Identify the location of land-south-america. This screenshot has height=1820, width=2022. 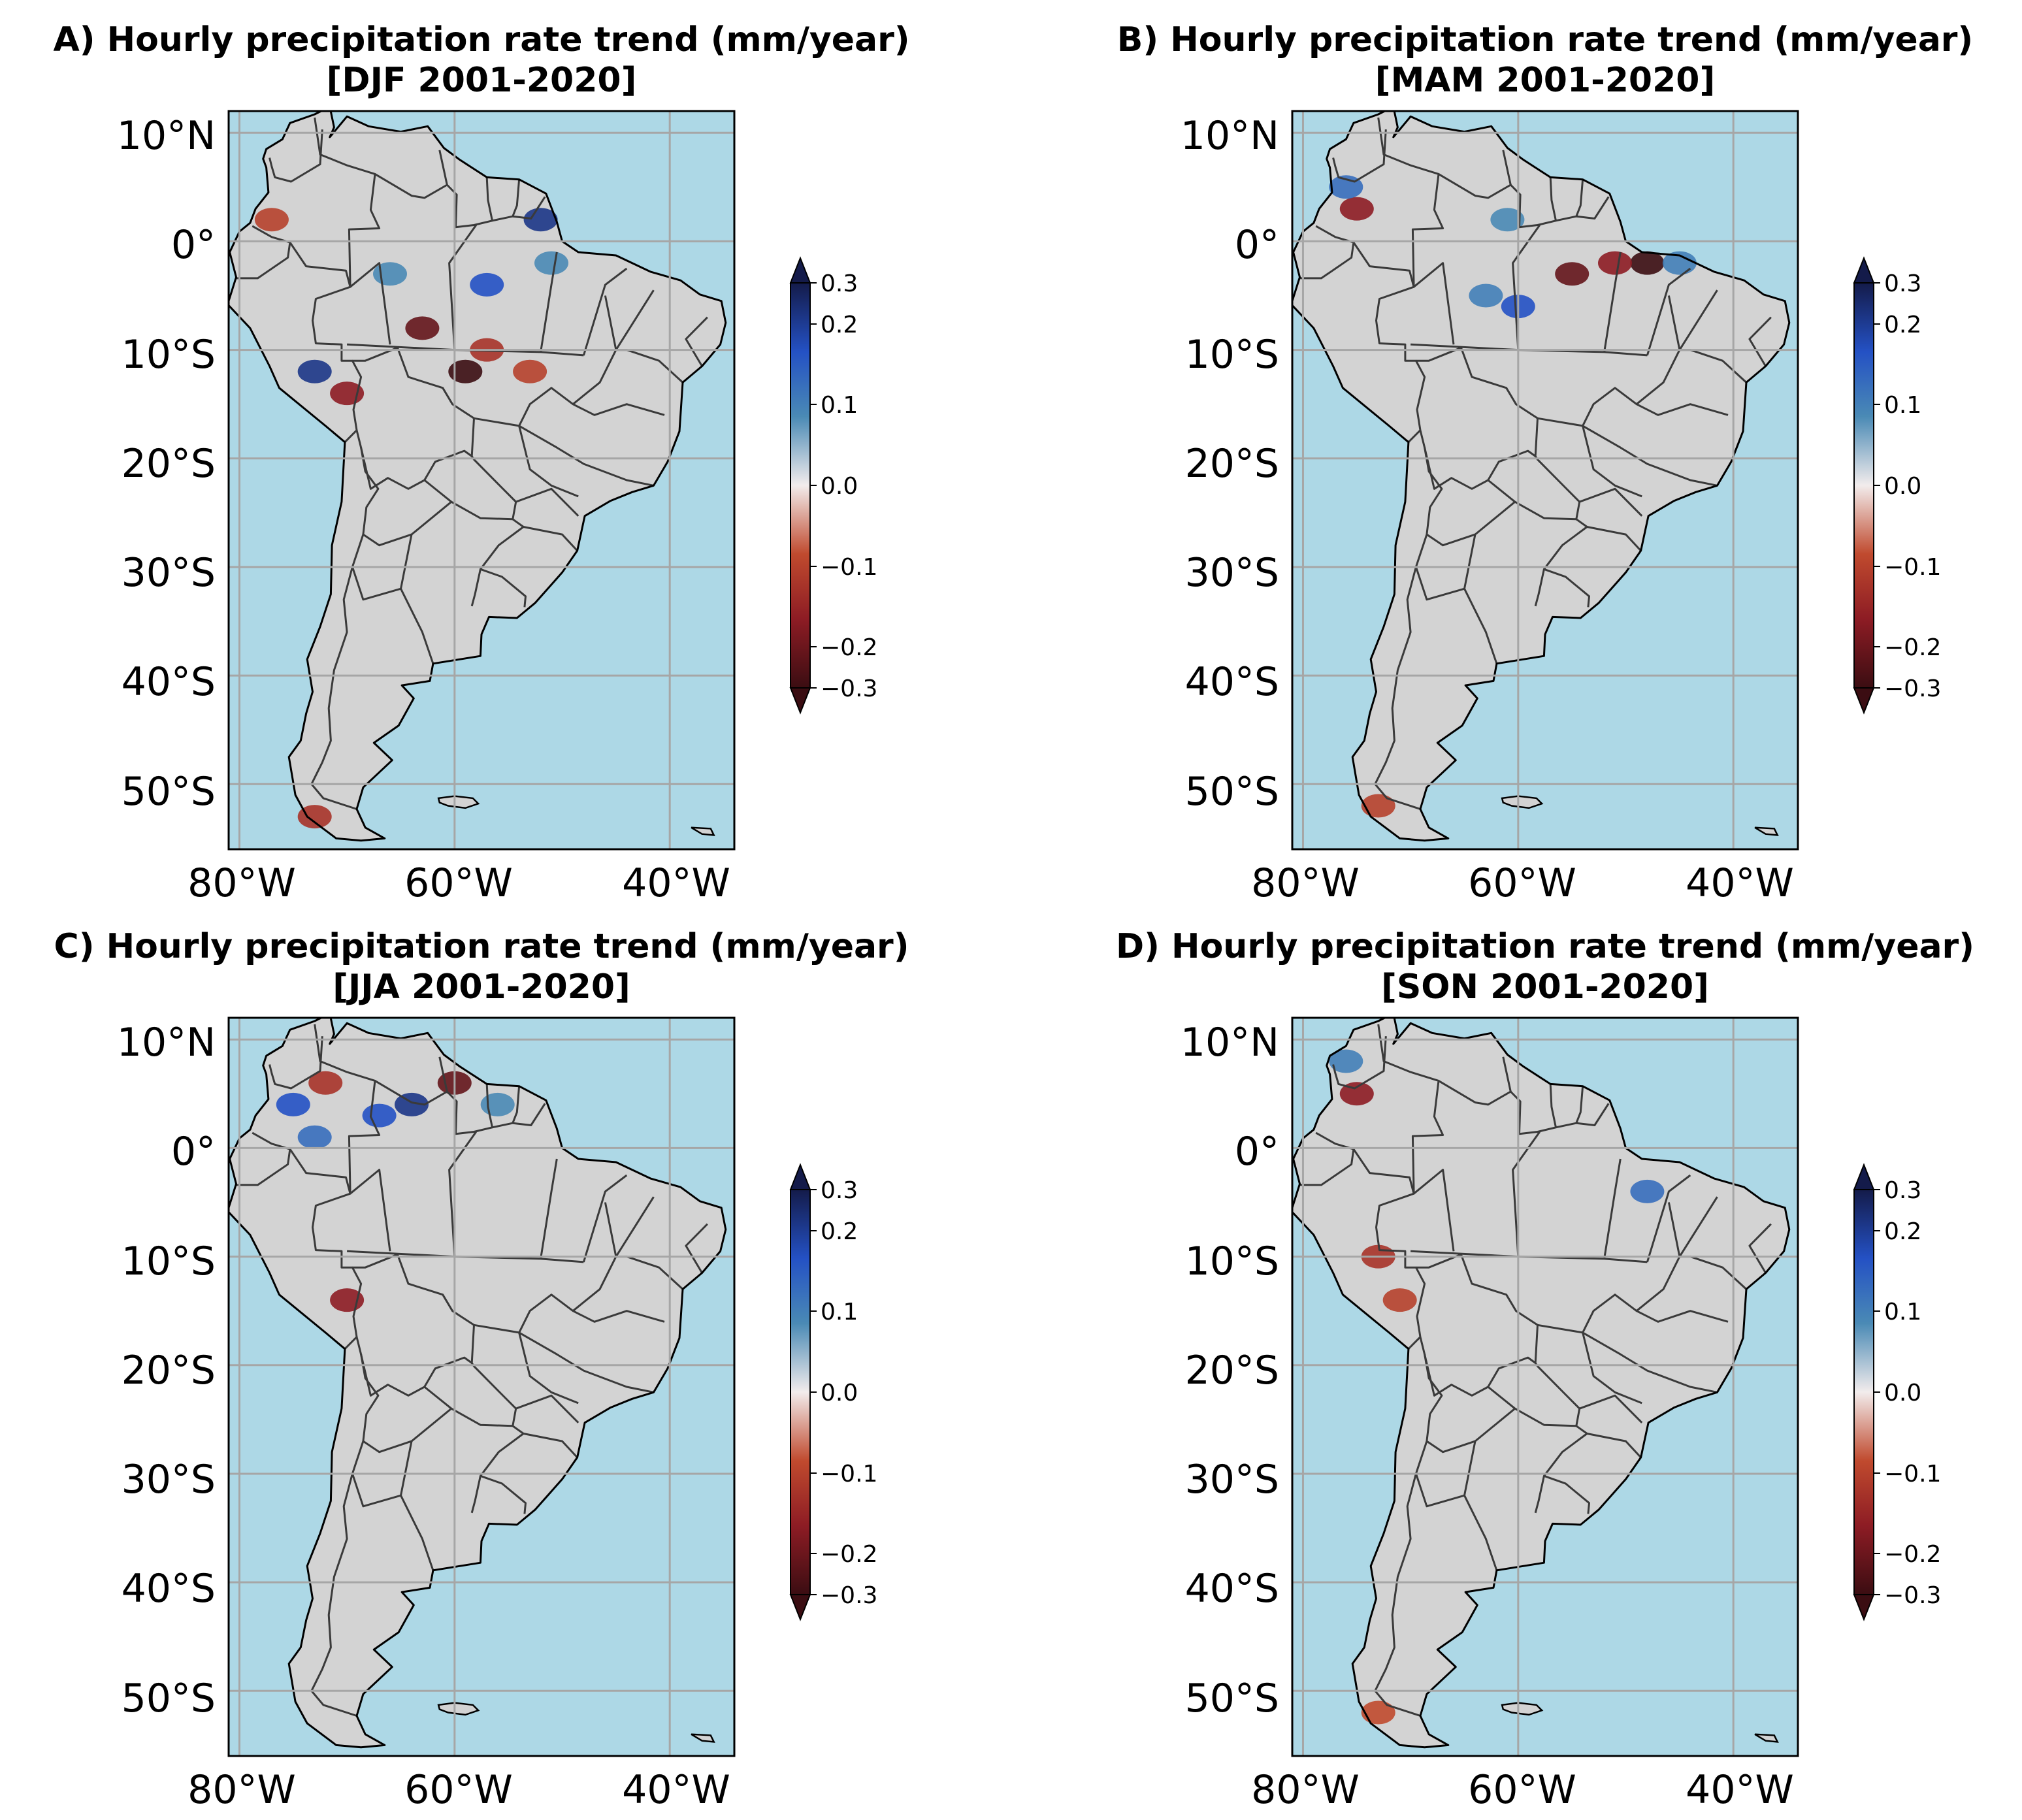
(1540, 476).